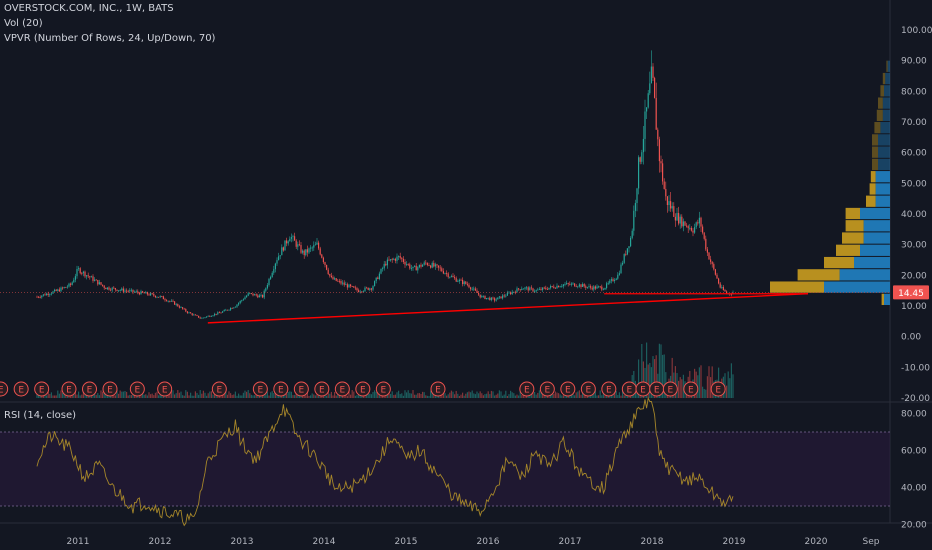 This screenshot has width=932, height=550. I want to click on price-axis-tick: 90.00, so click(914, 62).